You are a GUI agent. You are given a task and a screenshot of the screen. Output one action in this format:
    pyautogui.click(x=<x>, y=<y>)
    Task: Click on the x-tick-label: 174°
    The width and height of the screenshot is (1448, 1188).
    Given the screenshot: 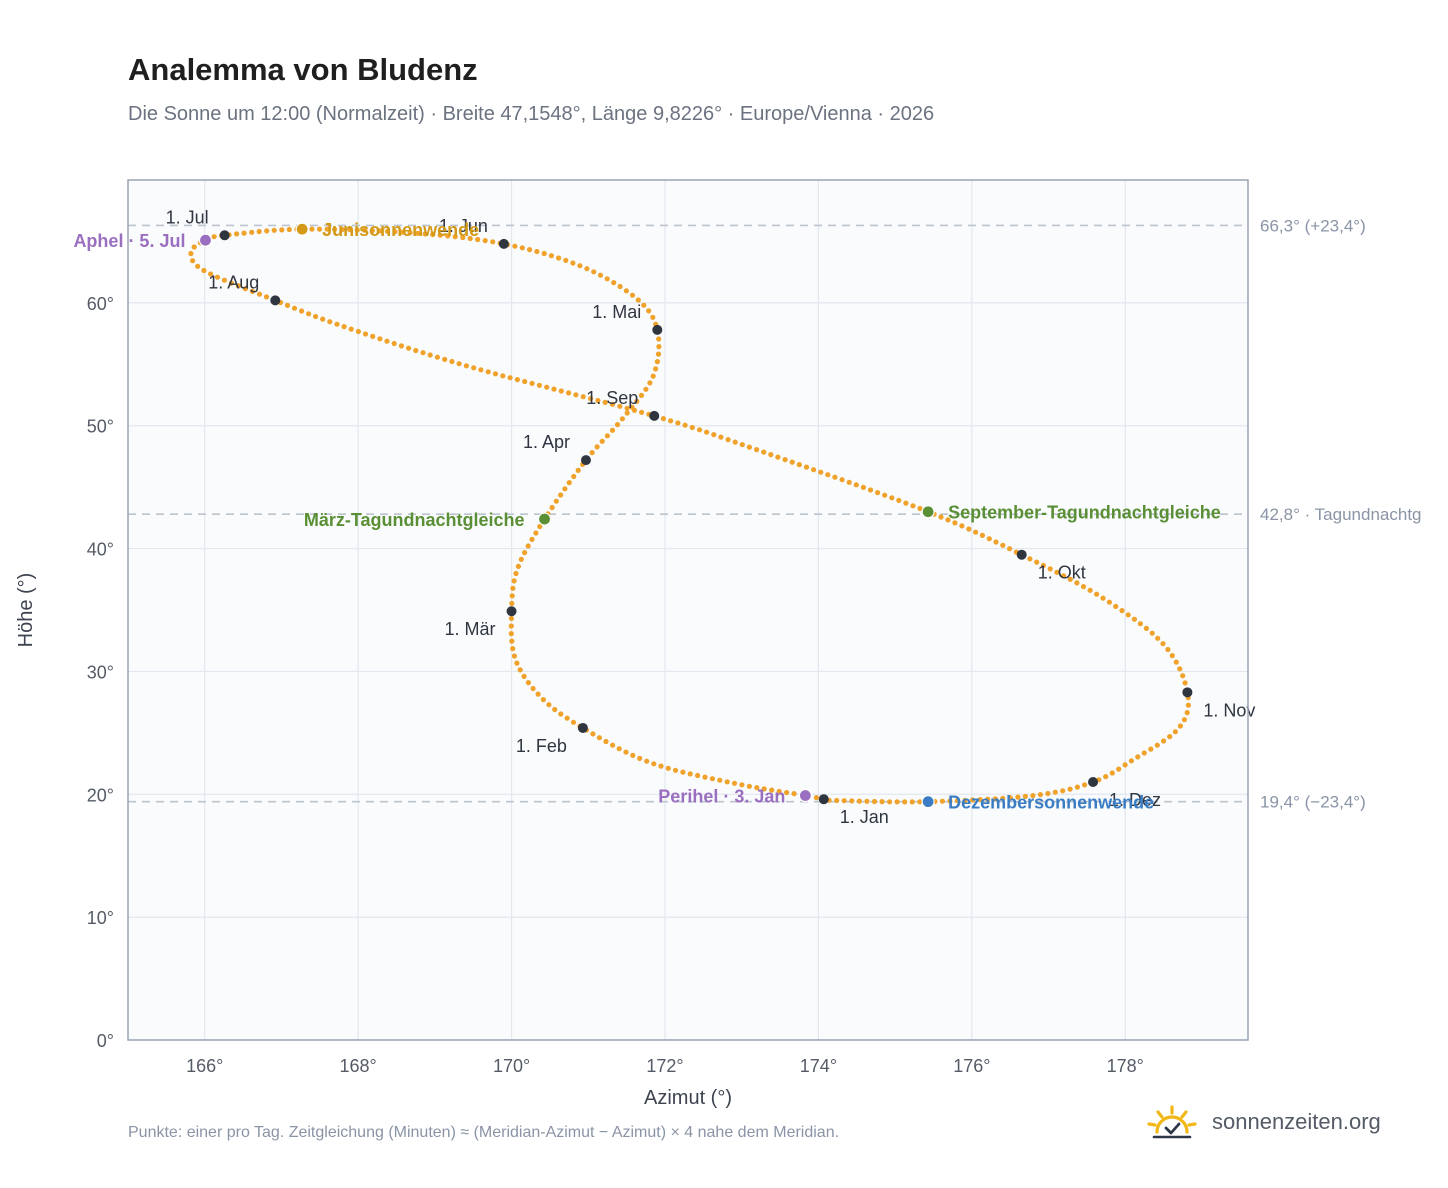 What is the action you would take?
    pyautogui.click(x=818, y=1066)
    